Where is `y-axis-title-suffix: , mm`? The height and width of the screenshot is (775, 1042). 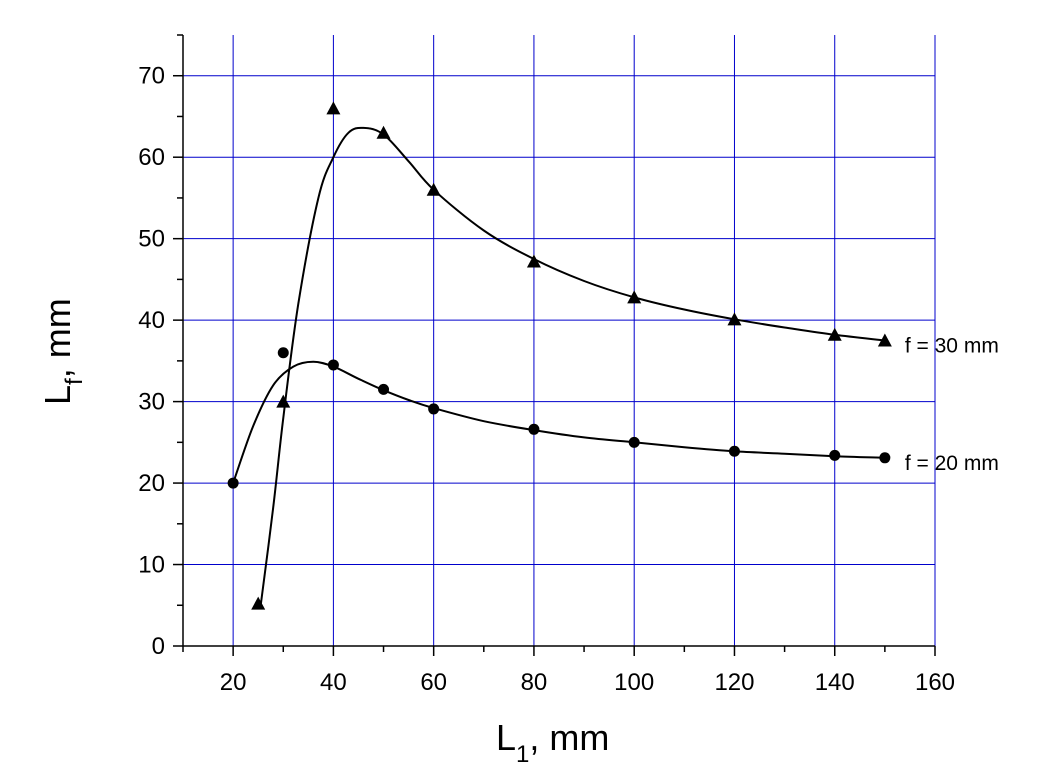 y-axis-title-suffix: , mm is located at coordinates (57, 338).